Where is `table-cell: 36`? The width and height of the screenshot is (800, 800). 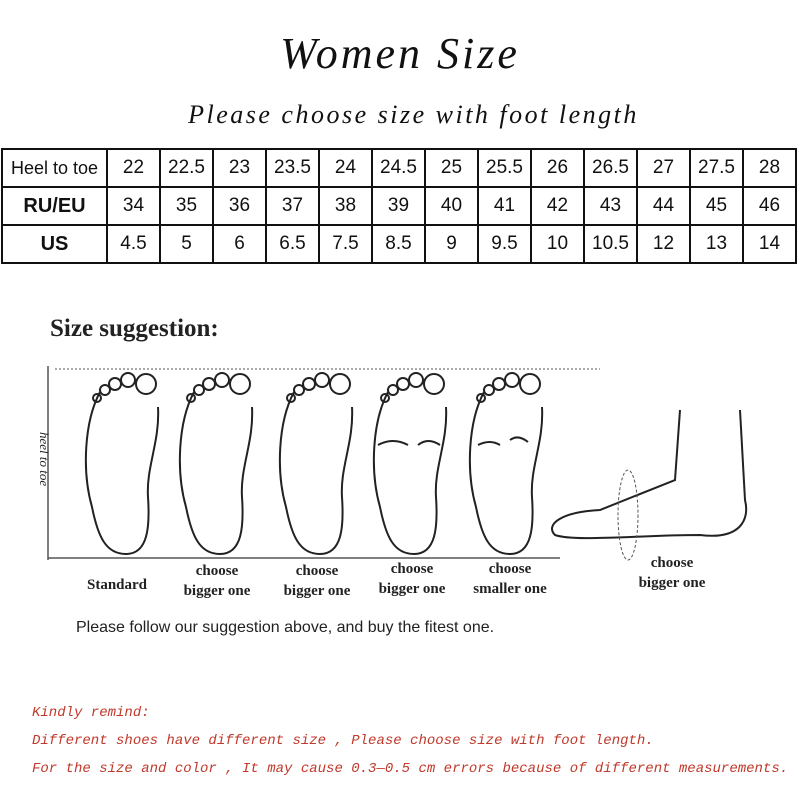
table-cell: 36 is located at coordinates (239, 206).